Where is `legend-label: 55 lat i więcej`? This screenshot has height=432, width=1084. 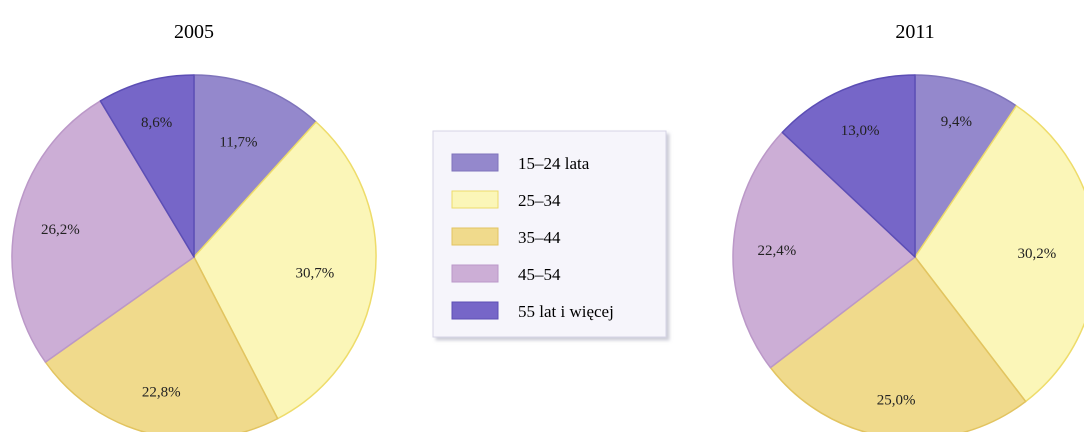
legend-label: 55 lat i więcej is located at coordinates (566, 311).